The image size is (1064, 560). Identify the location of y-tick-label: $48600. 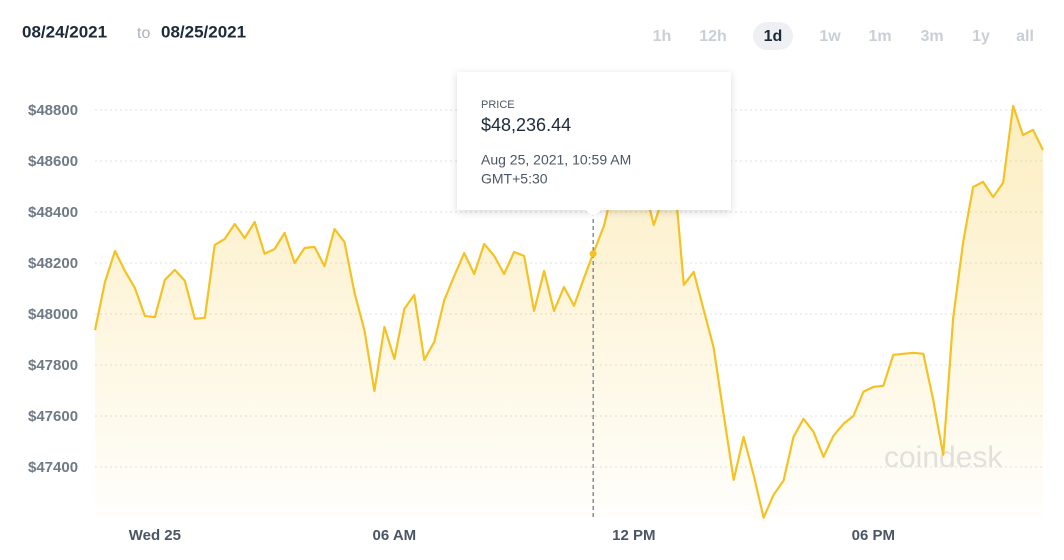
(53, 161).